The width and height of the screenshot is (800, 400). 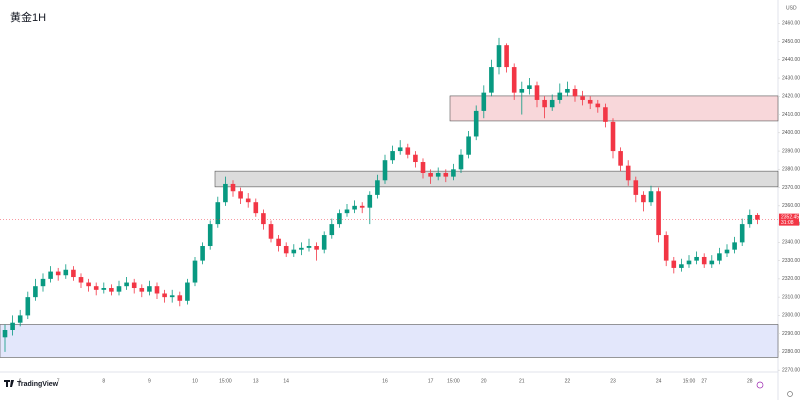 I want to click on brand-logo: TradingView, so click(x=31, y=384).